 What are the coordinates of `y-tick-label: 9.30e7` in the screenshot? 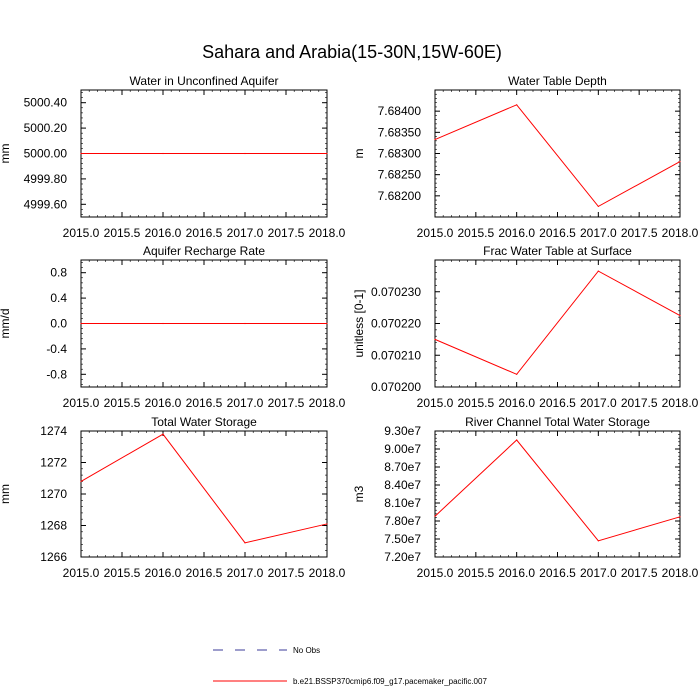 It's located at (402, 431).